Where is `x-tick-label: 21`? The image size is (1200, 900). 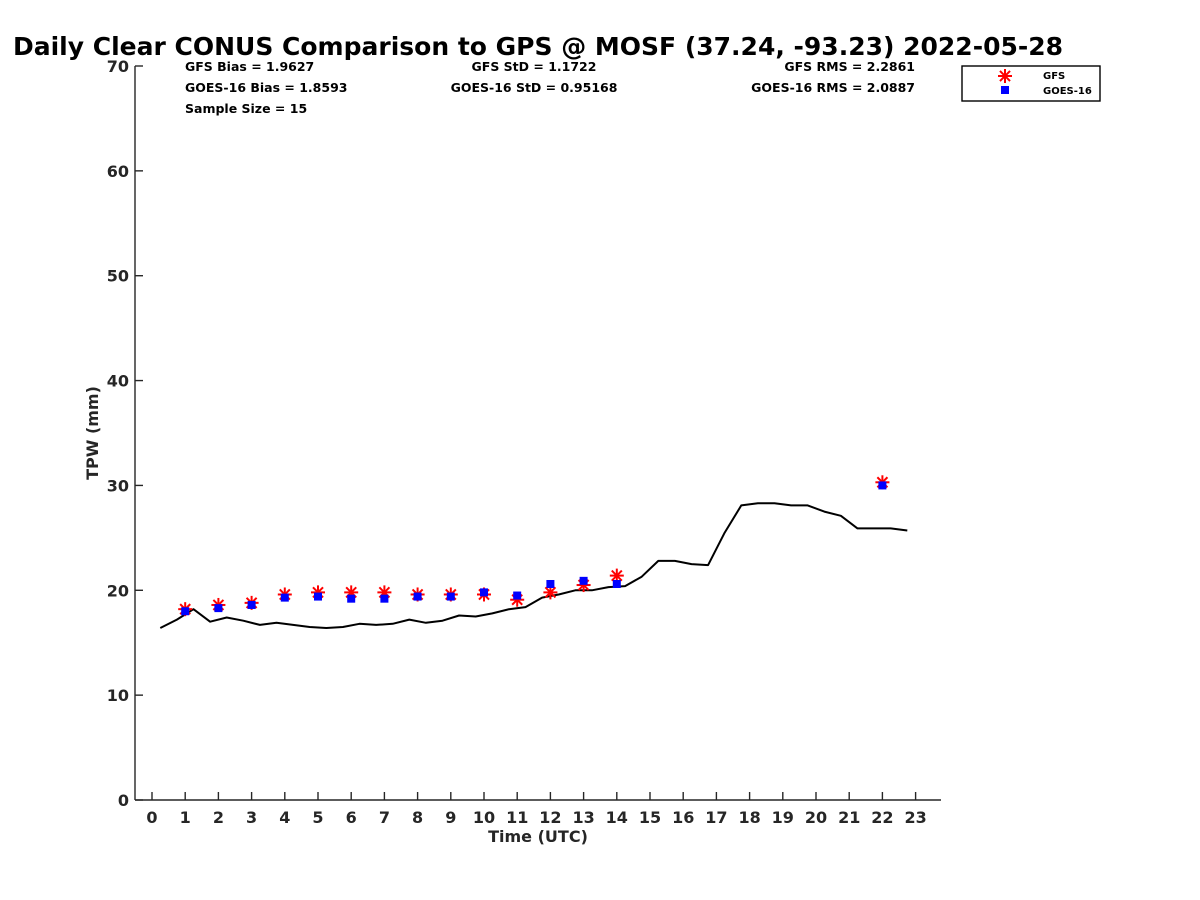 x-tick-label: 21 is located at coordinates (849, 817).